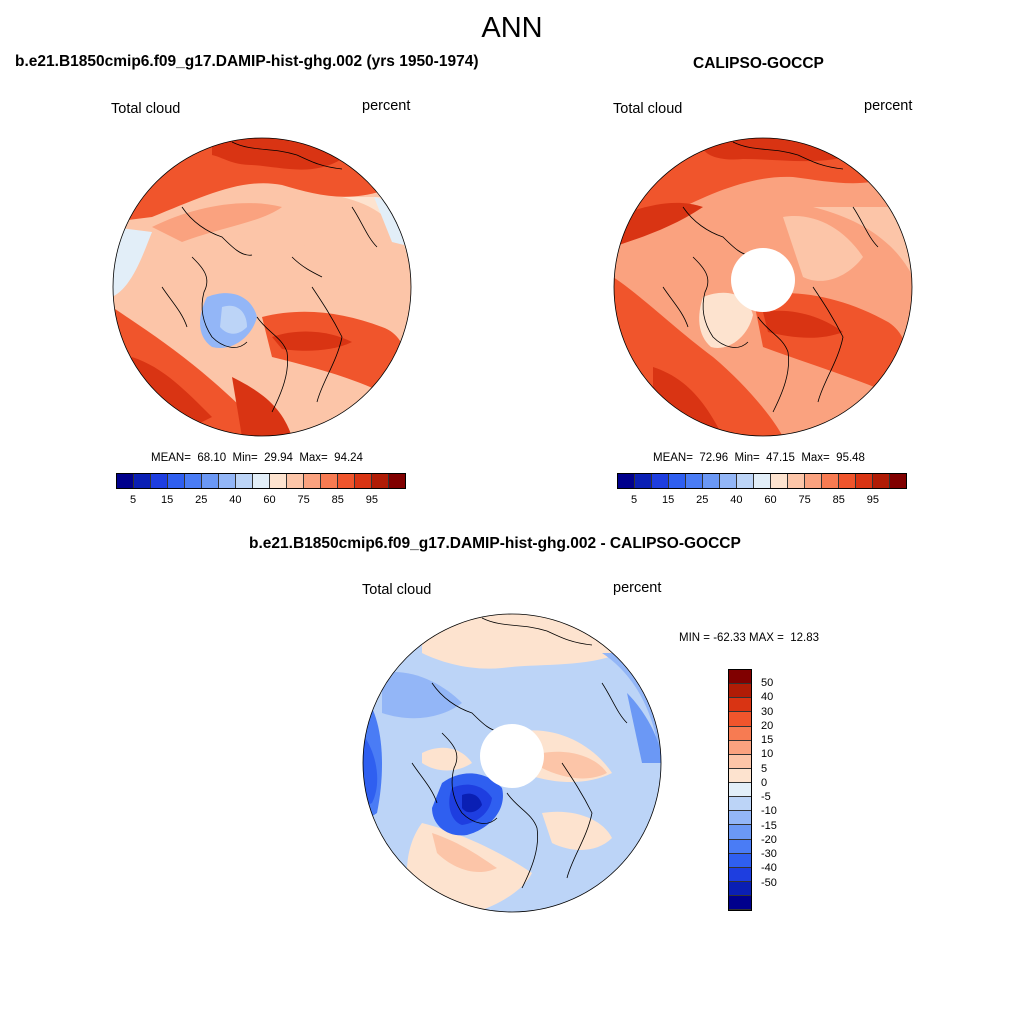  I want to click on obs-min-label: Min=, so click(747, 458).